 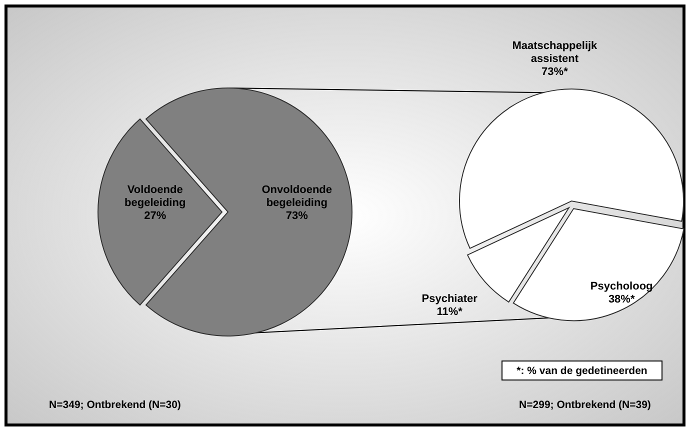 I want to click on text: N=299; Ontbrekend (N=39), so click(x=585, y=405).